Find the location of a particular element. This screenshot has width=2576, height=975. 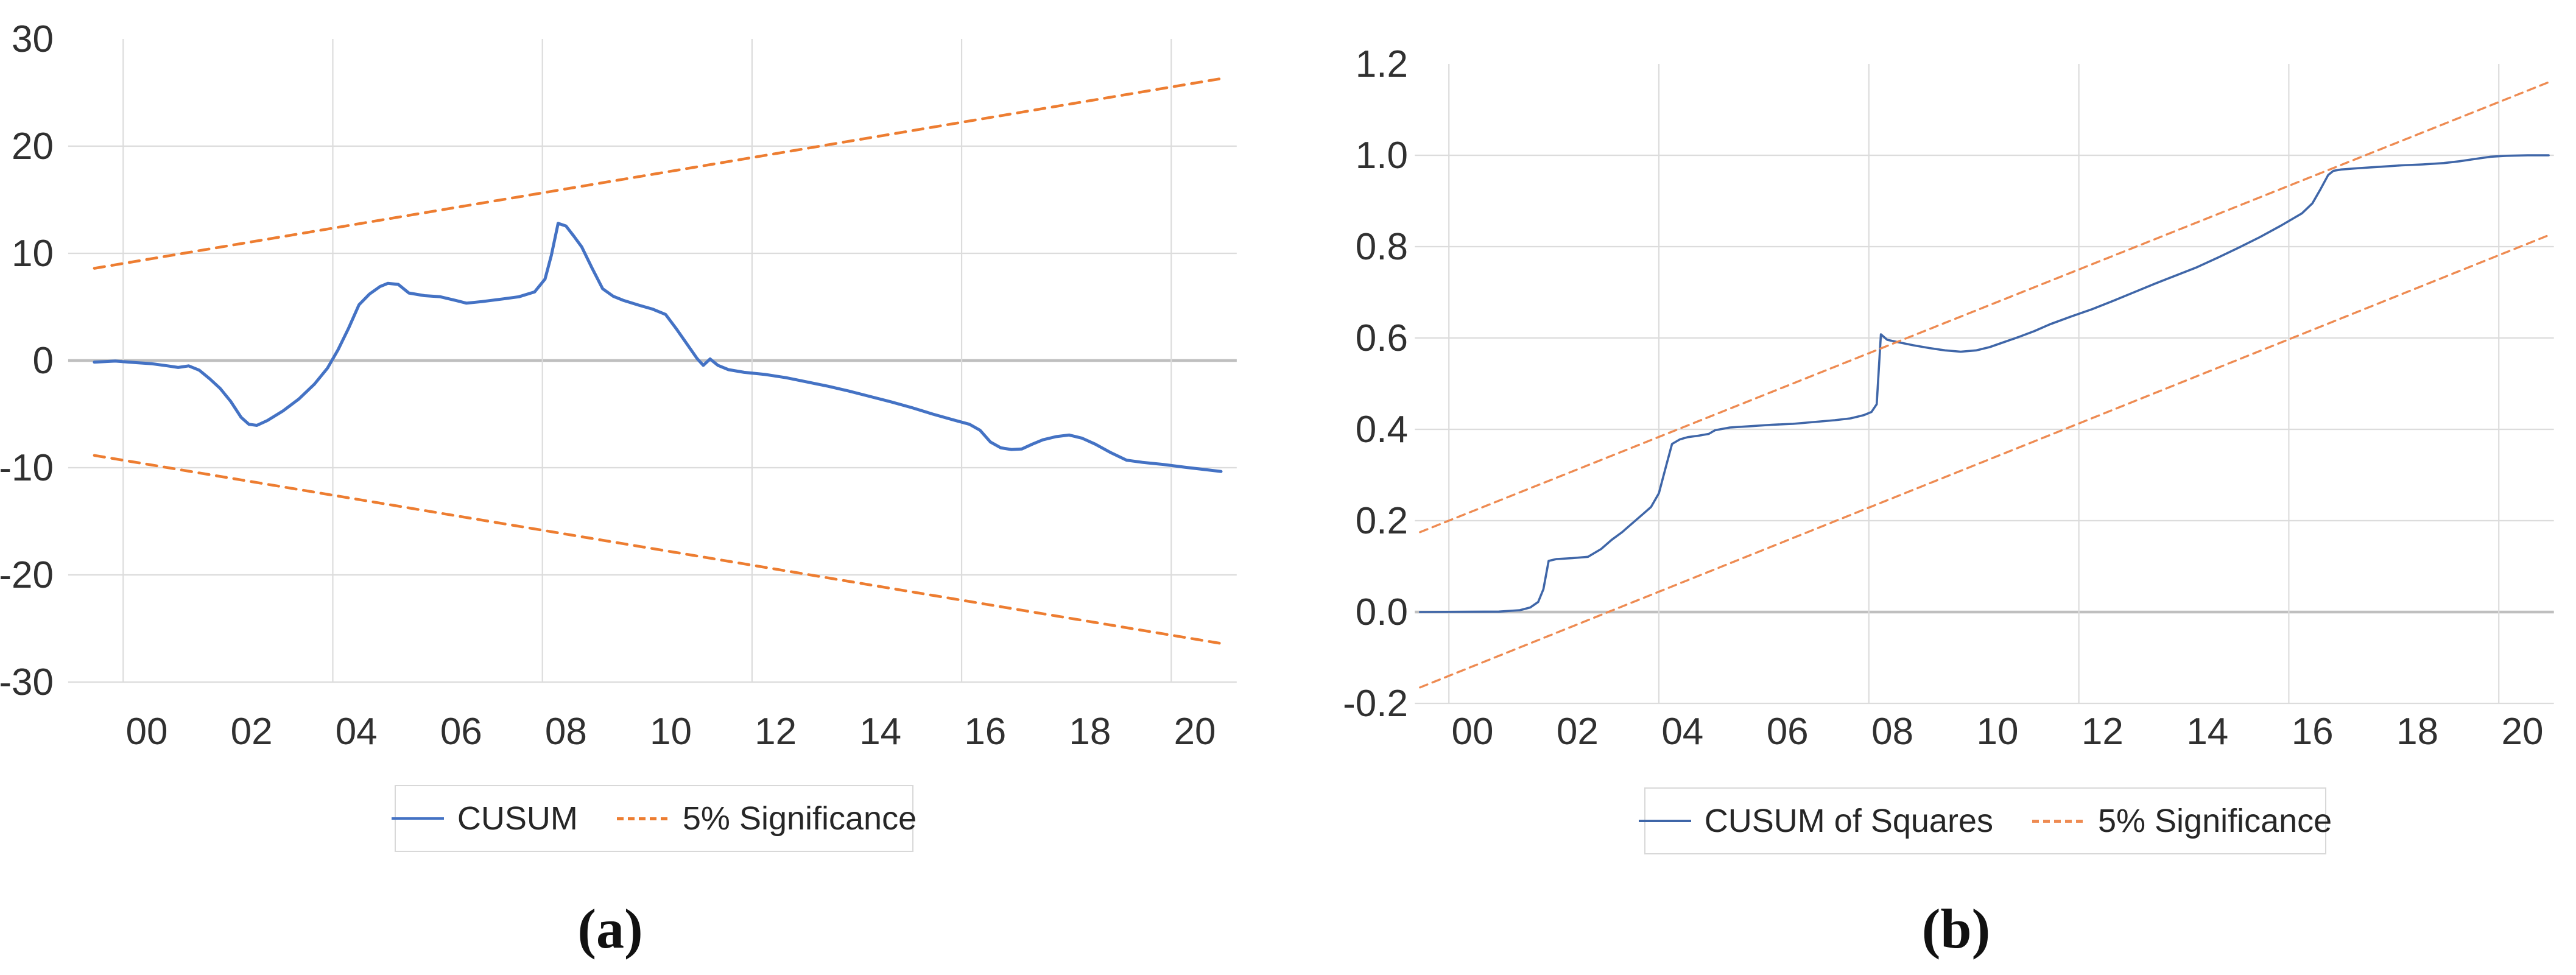

legend-item-cusum-of-squares: CUSUM of Squares is located at coordinates (1815, 821).